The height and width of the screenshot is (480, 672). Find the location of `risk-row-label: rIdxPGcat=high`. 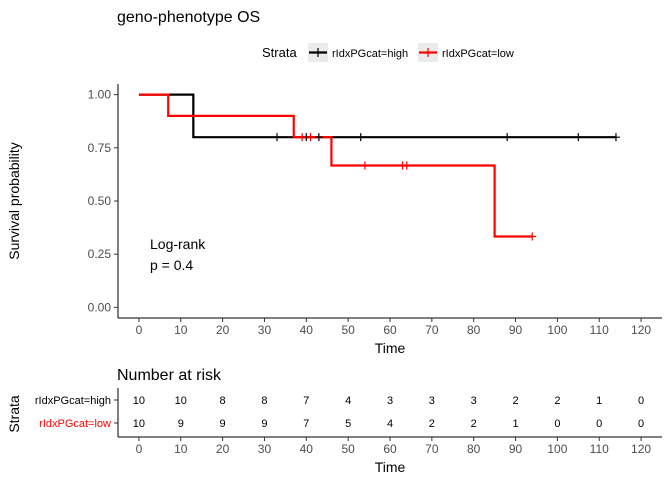

risk-row-label: rIdxPGcat=high is located at coordinates (73, 401).